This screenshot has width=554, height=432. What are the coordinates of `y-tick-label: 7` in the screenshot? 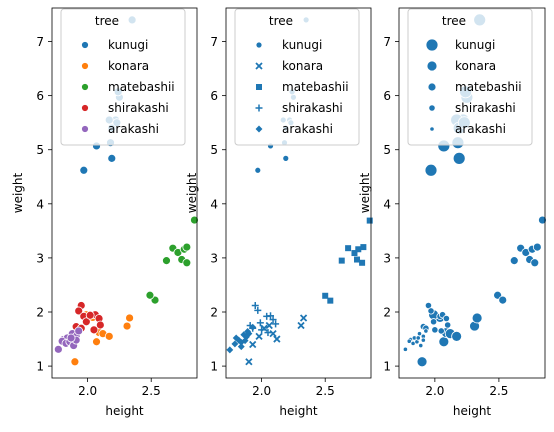 It's located at (214, 42).